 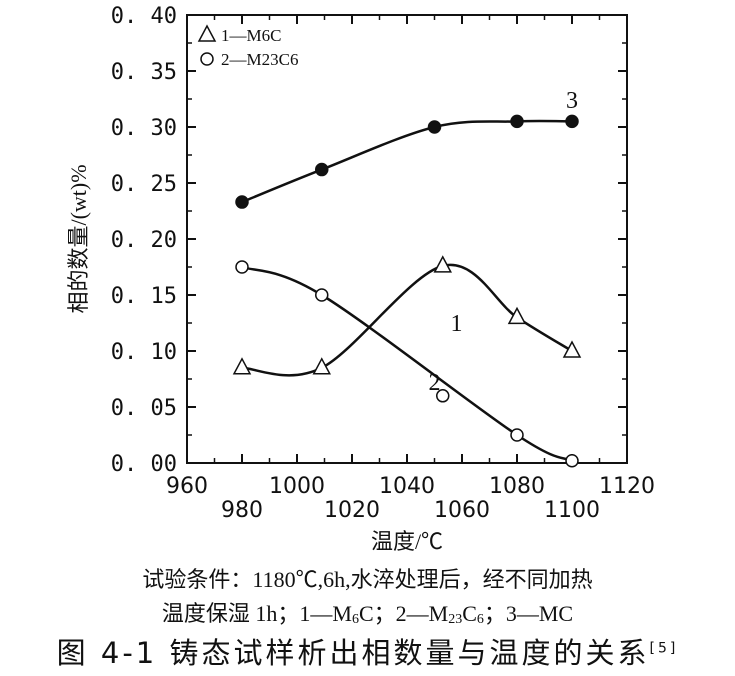 What do you see at coordinates (144, 16) in the screenshot?
I see `y-tick-label: 0. 40` at bounding box center [144, 16].